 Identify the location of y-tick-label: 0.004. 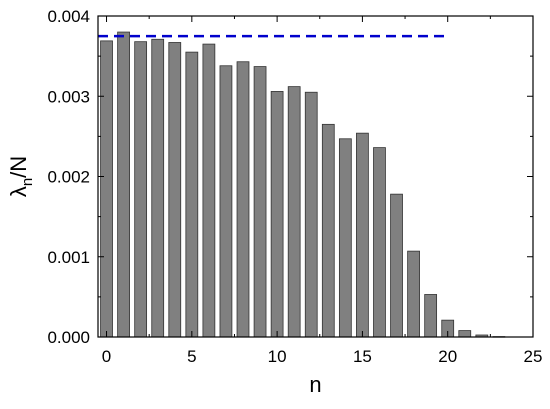
(68, 16).